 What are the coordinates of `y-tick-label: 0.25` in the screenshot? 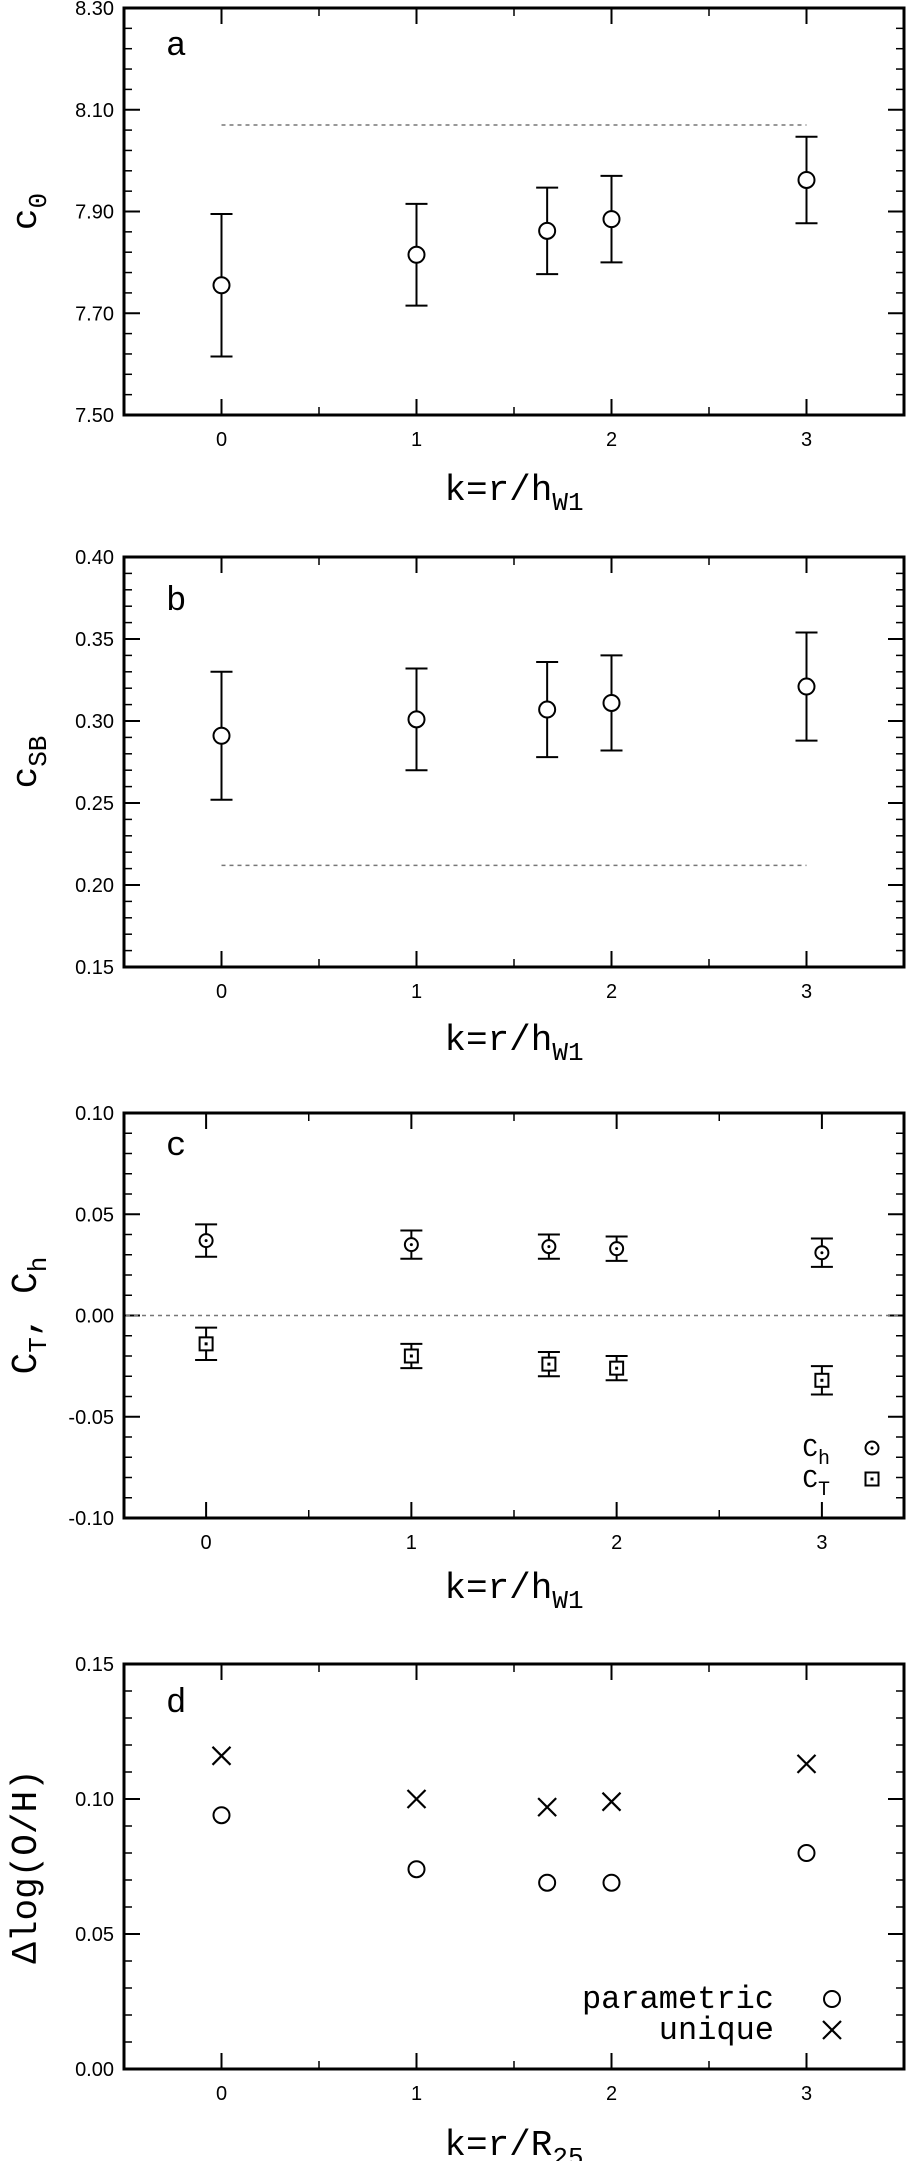 It's located at (94, 804).